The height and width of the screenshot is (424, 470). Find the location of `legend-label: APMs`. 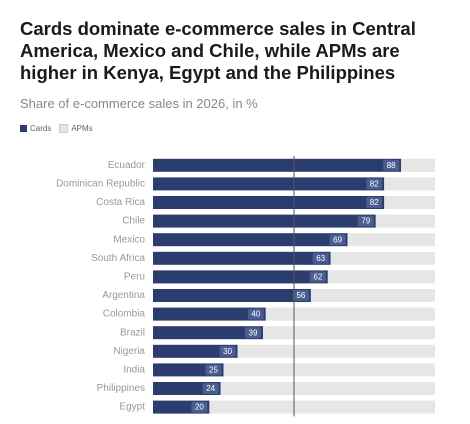

legend-label: APMs is located at coordinates (82, 128).